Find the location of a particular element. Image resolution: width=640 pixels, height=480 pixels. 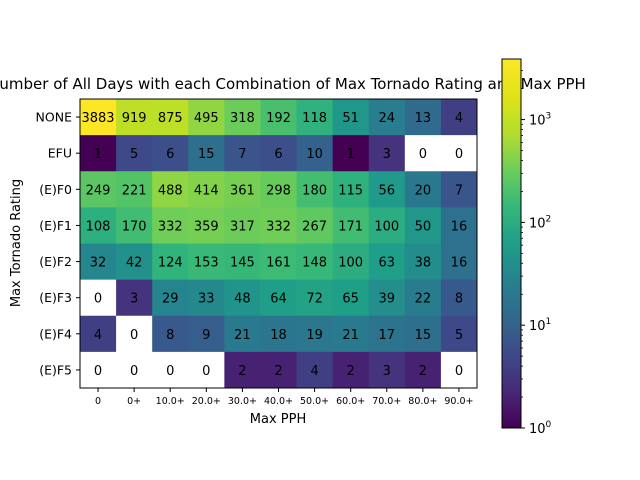

cell-value-label: 42 is located at coordinates (134, 263).